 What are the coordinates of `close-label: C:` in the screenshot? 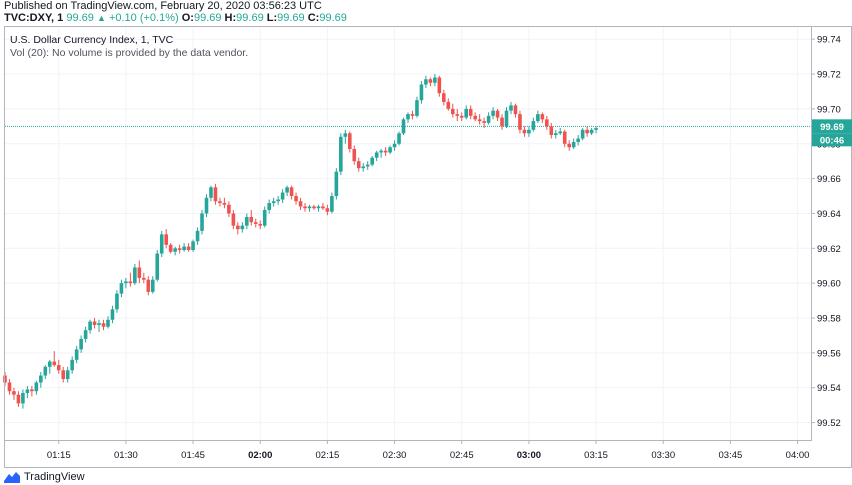 It's located at (313, 18).